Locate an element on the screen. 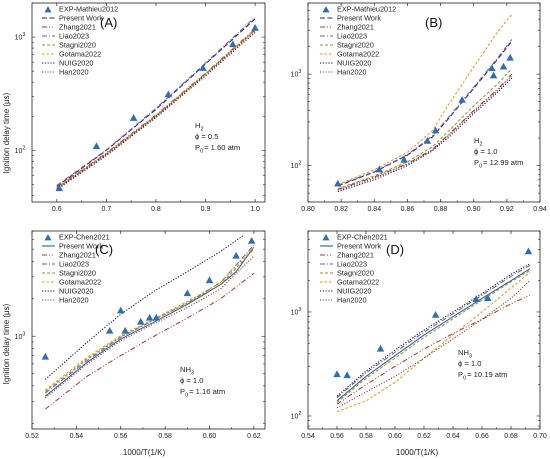 Image resolution: width=550 pixels, height=459 pixels. condition-pressure: P0= 1.60 atm is located at coordinates (217, 149).